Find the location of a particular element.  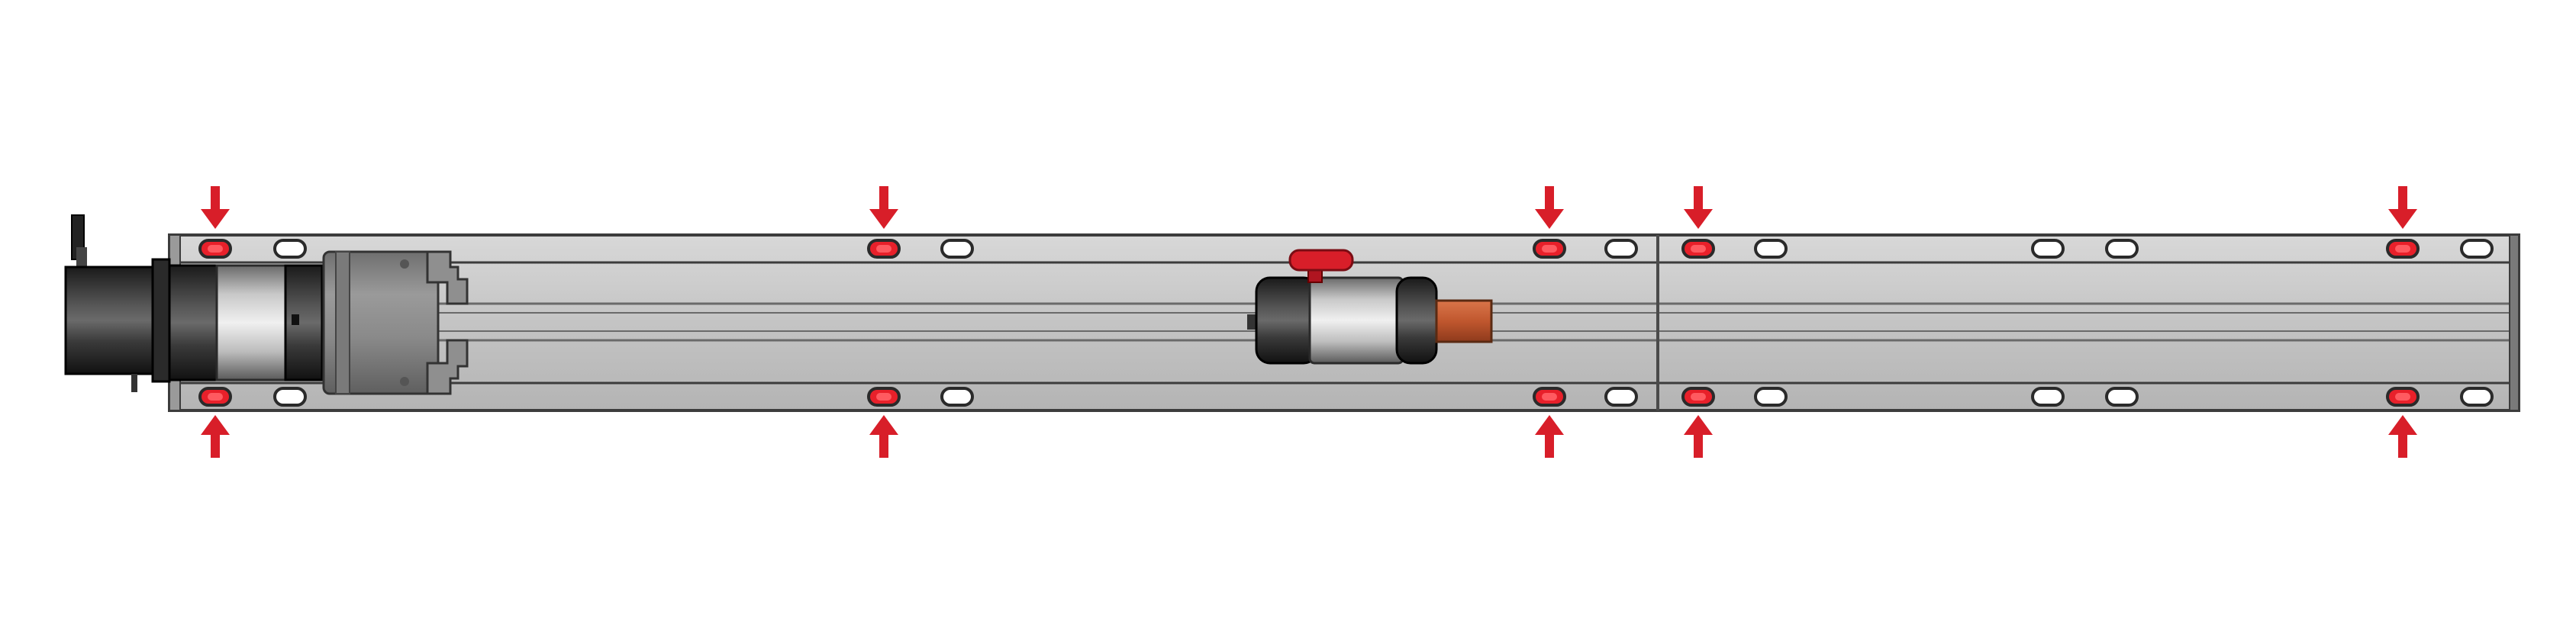

gearbox-band is located at coordinates (304, 322).